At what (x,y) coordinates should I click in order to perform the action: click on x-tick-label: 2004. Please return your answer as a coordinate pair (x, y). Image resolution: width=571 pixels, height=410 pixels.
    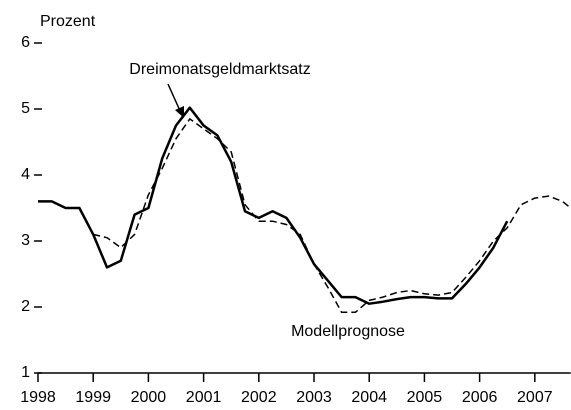
    Looking at the image, I should click on (369, 397).